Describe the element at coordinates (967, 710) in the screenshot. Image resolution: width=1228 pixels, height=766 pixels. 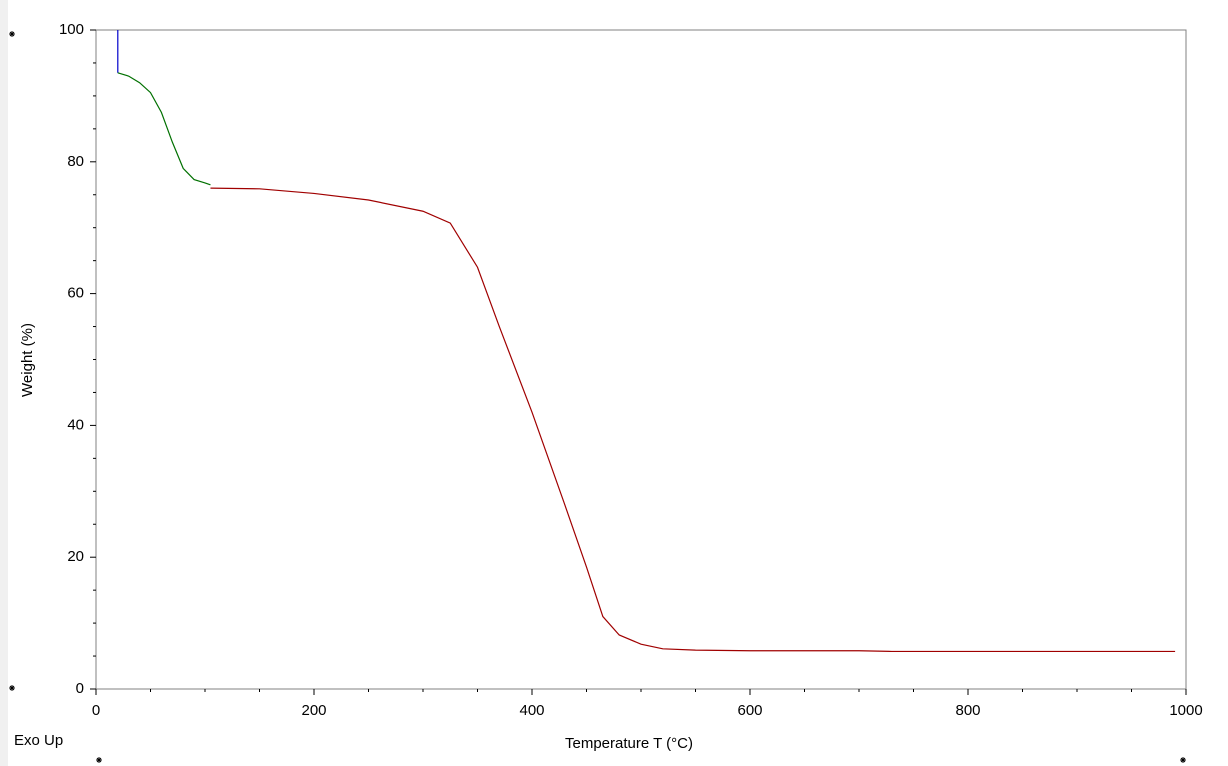
I see `x-tick-label: 800` at that location.